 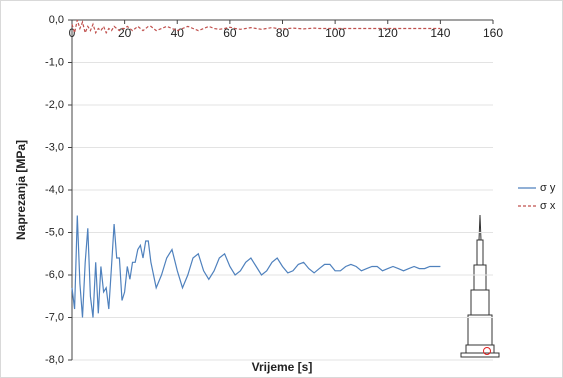 I want to click on series-line, so click(x=256, y=27).